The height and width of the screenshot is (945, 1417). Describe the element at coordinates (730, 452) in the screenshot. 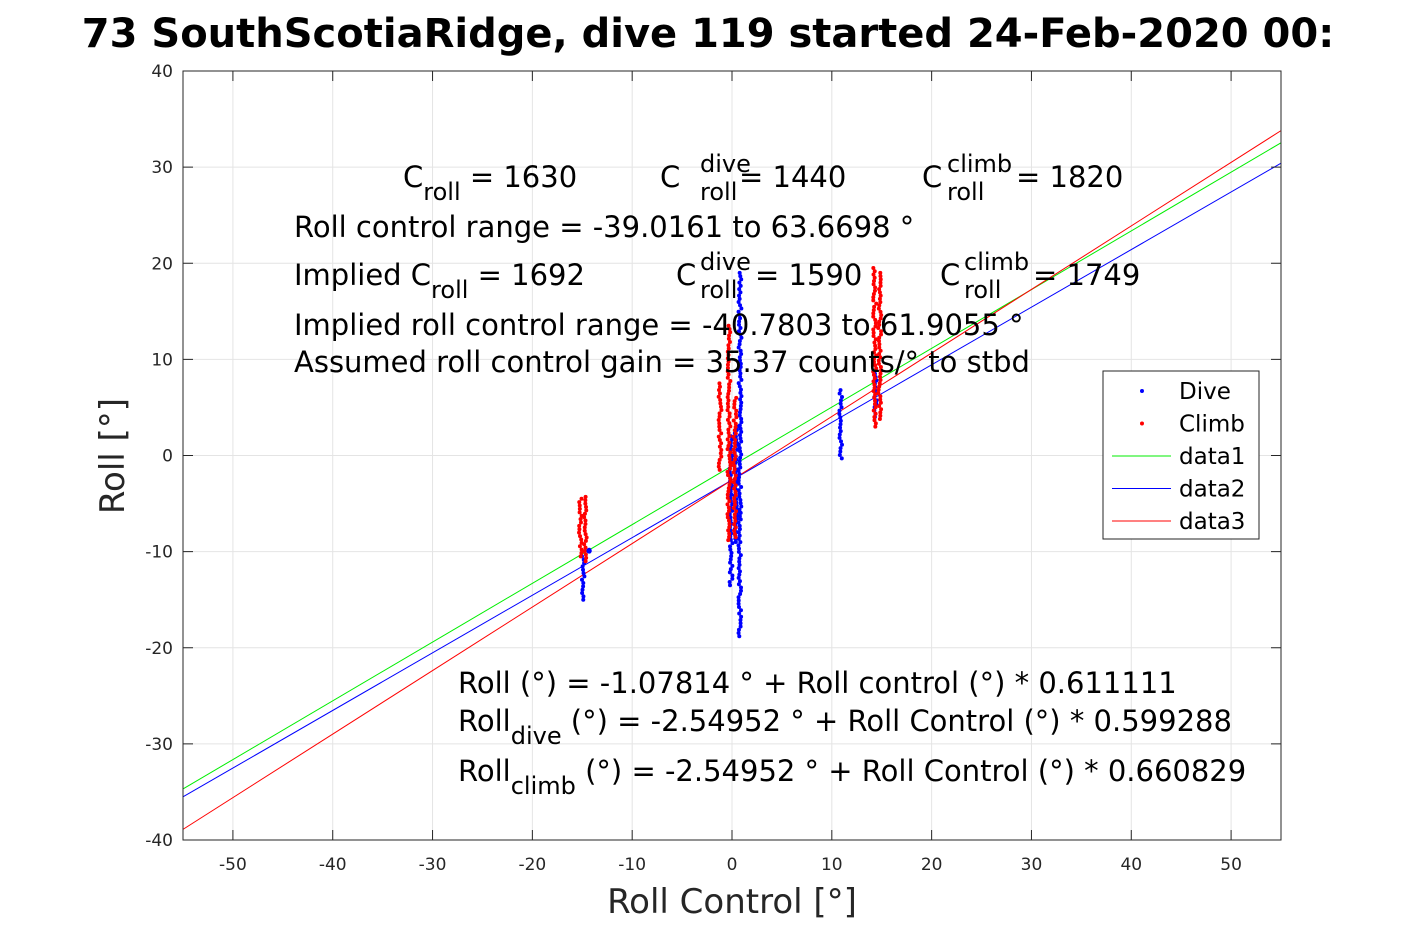

I see `data-points` at that location.